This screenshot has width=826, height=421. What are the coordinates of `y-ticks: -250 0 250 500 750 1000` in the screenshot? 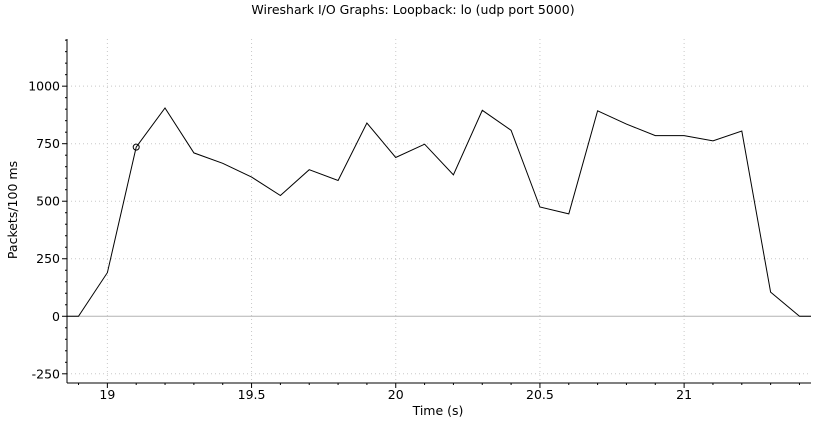 It's located at (47, 210).